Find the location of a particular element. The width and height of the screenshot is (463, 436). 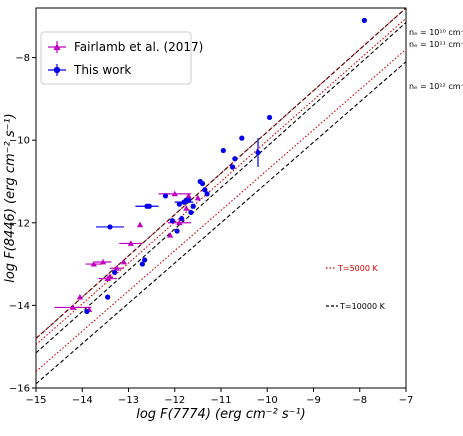

y-tick-label: −8 is located at coordinates (22, 58).